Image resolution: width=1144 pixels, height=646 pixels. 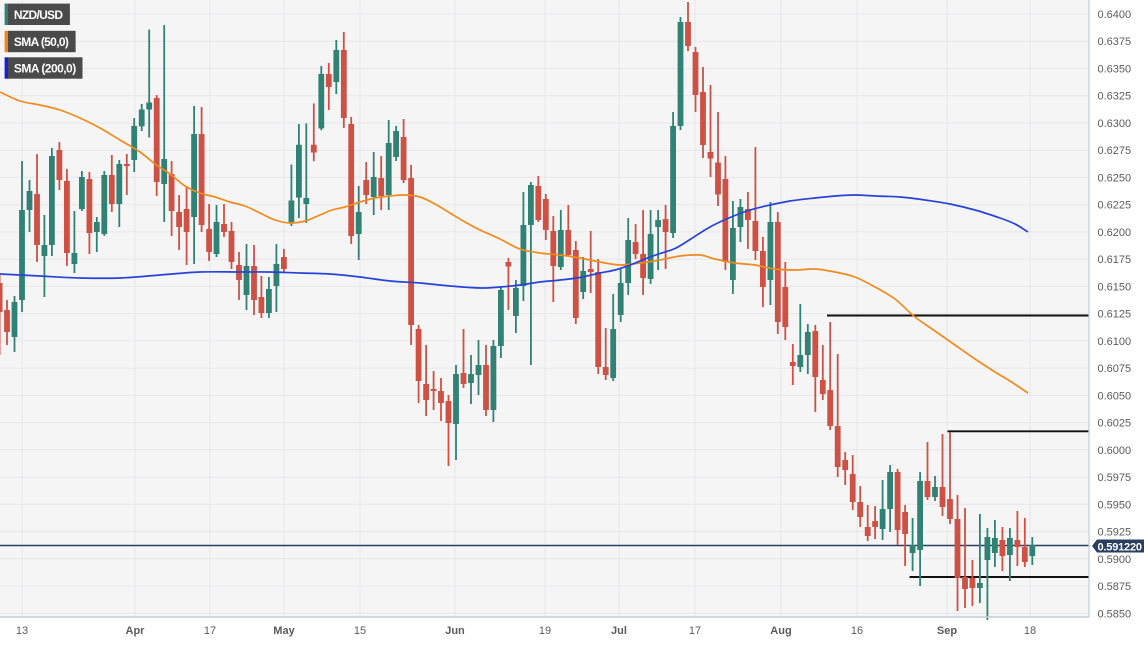 What do you see at coordinates (1115, 342) in the screenshot?
I see `svg-text: 0.6100` at bounding box center [1115, 342].